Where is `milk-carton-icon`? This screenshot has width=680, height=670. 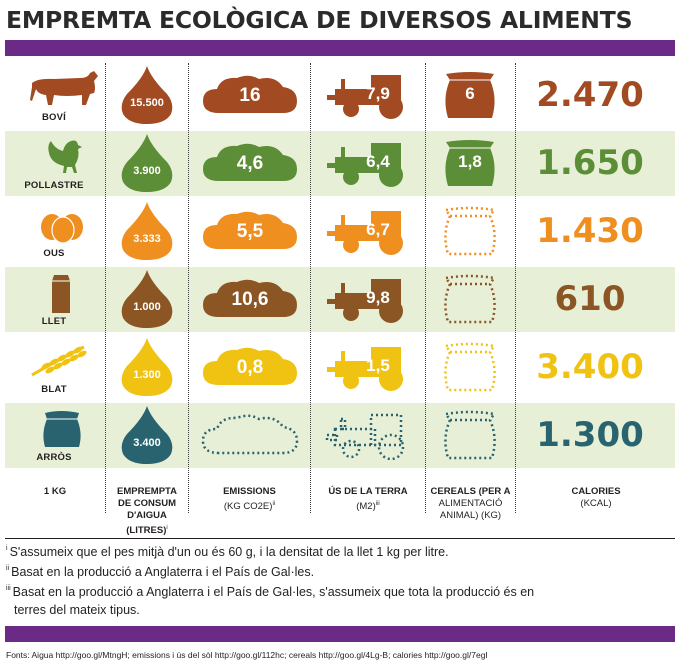 milk-carton-icon is located at coordinates (61, 294).